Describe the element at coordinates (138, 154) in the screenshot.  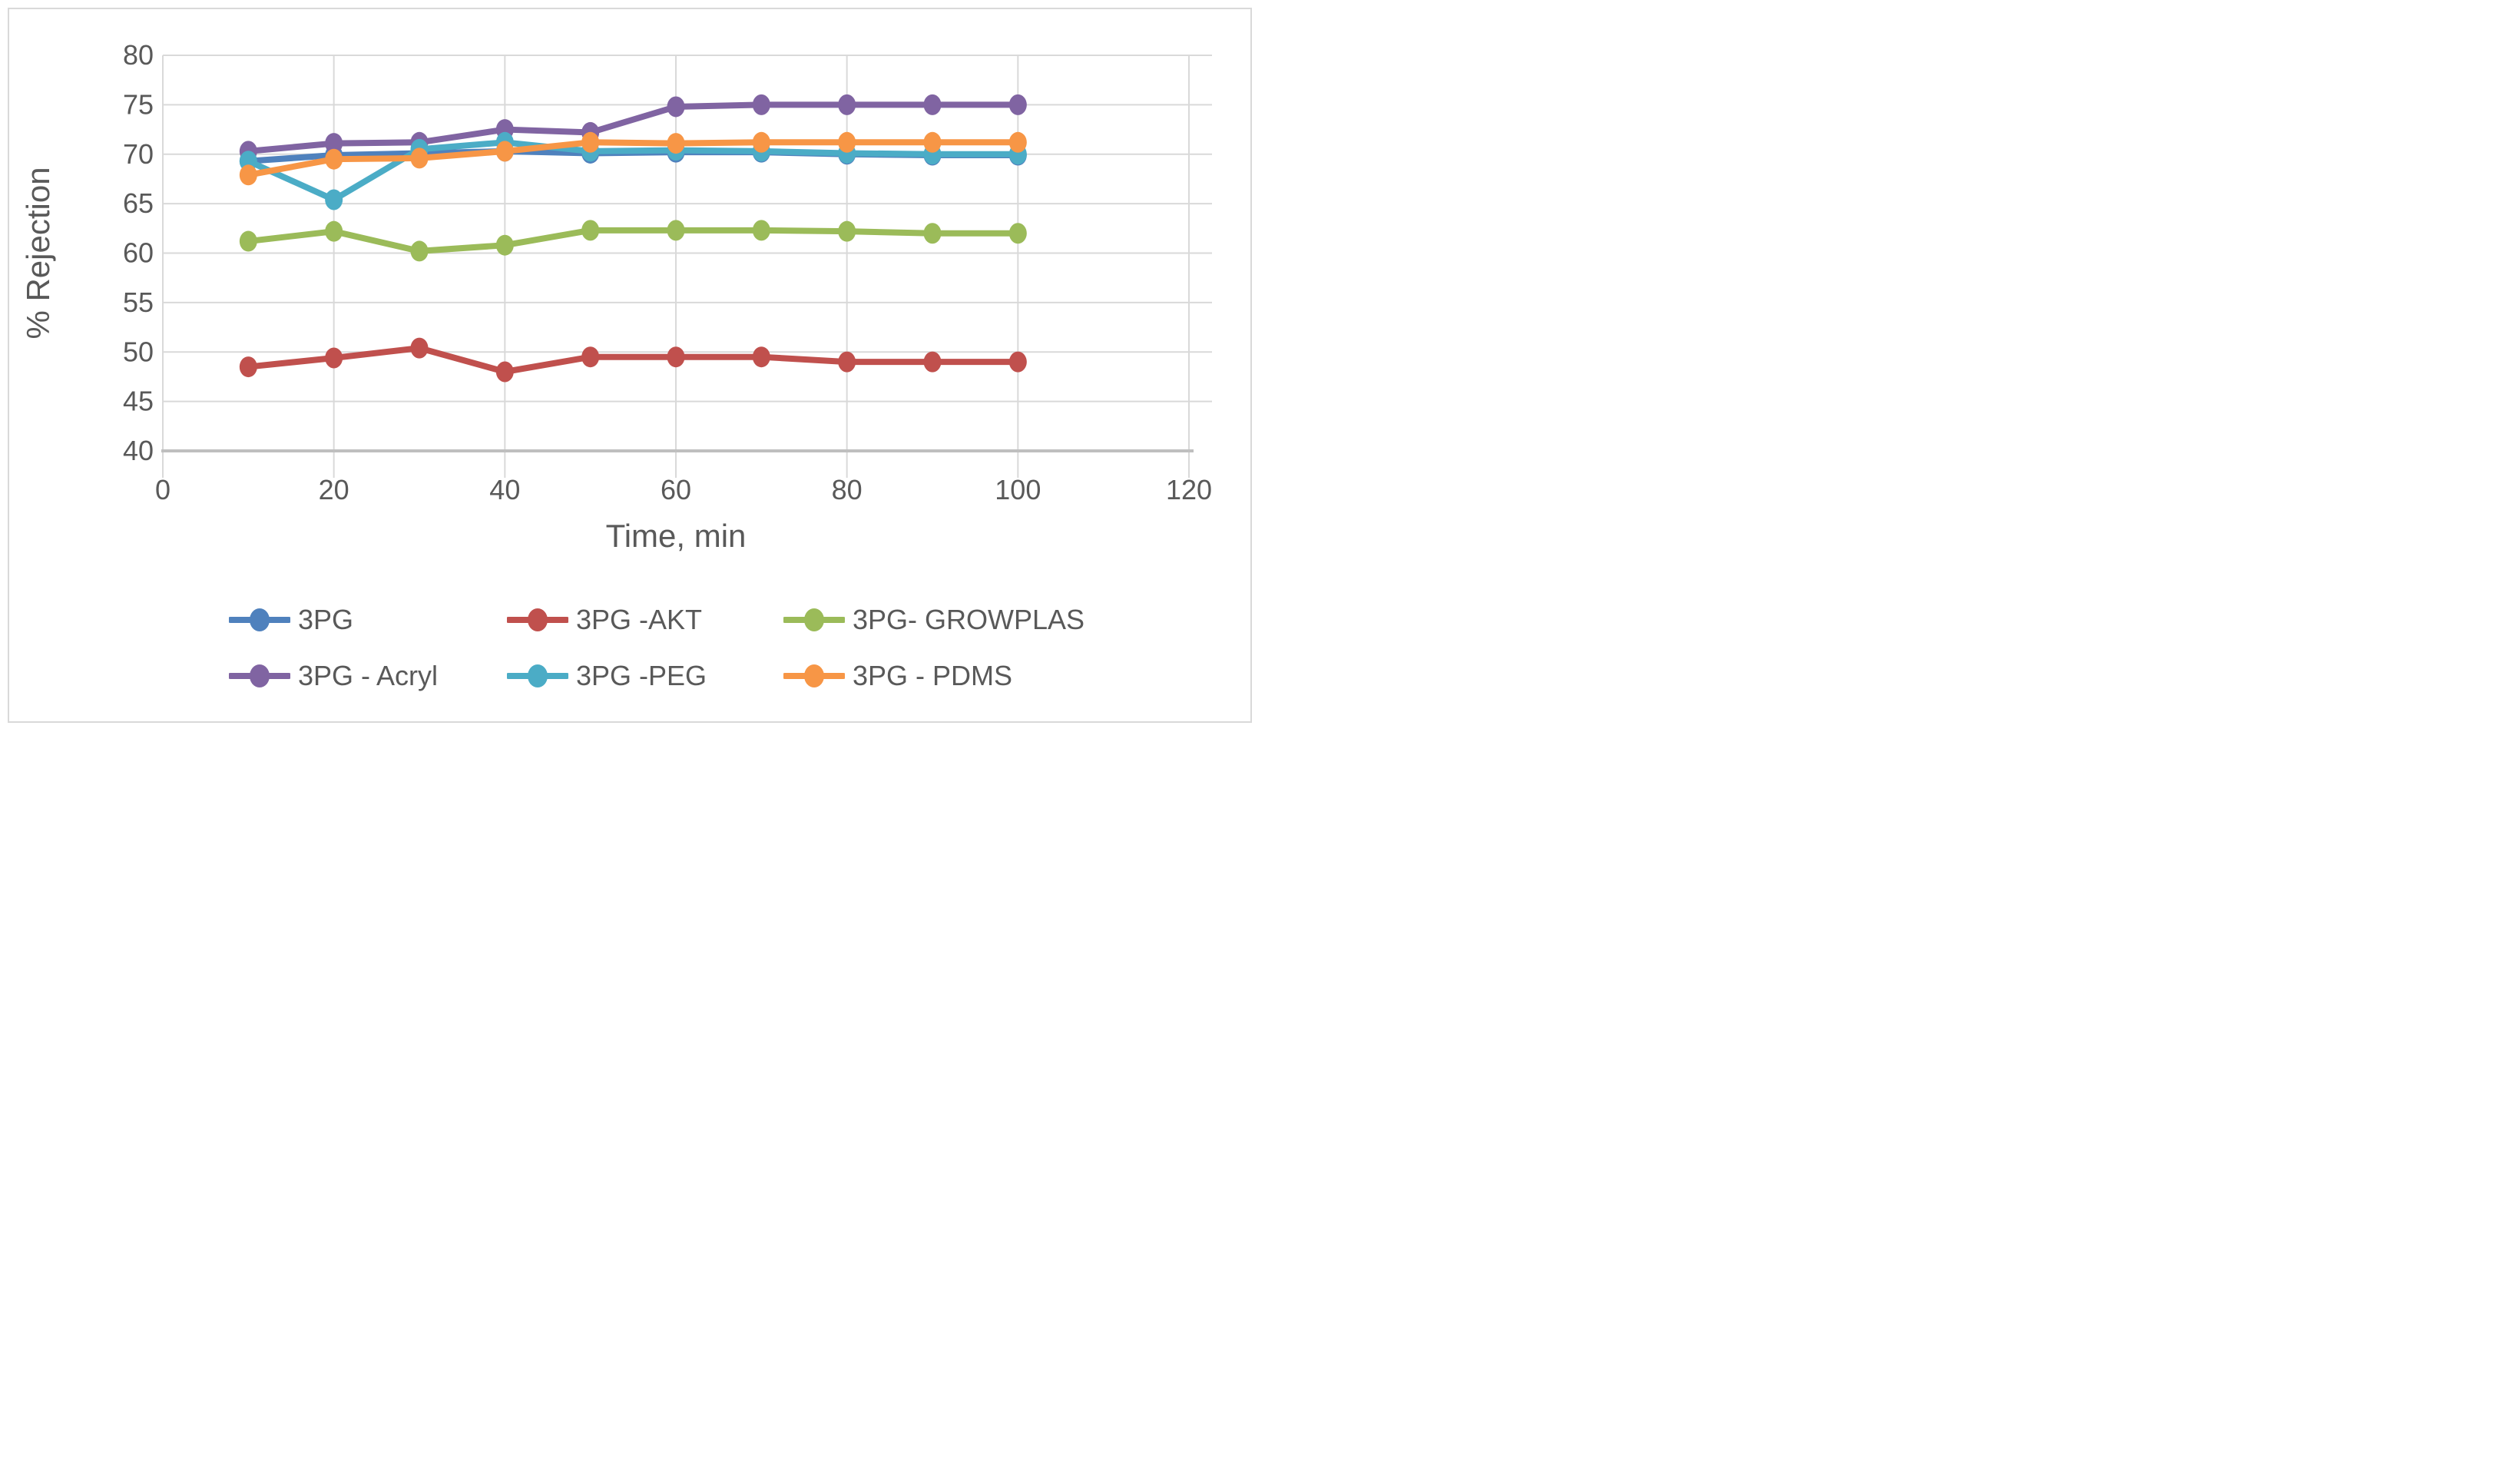
I see `y-tick-label: 70` at that location.